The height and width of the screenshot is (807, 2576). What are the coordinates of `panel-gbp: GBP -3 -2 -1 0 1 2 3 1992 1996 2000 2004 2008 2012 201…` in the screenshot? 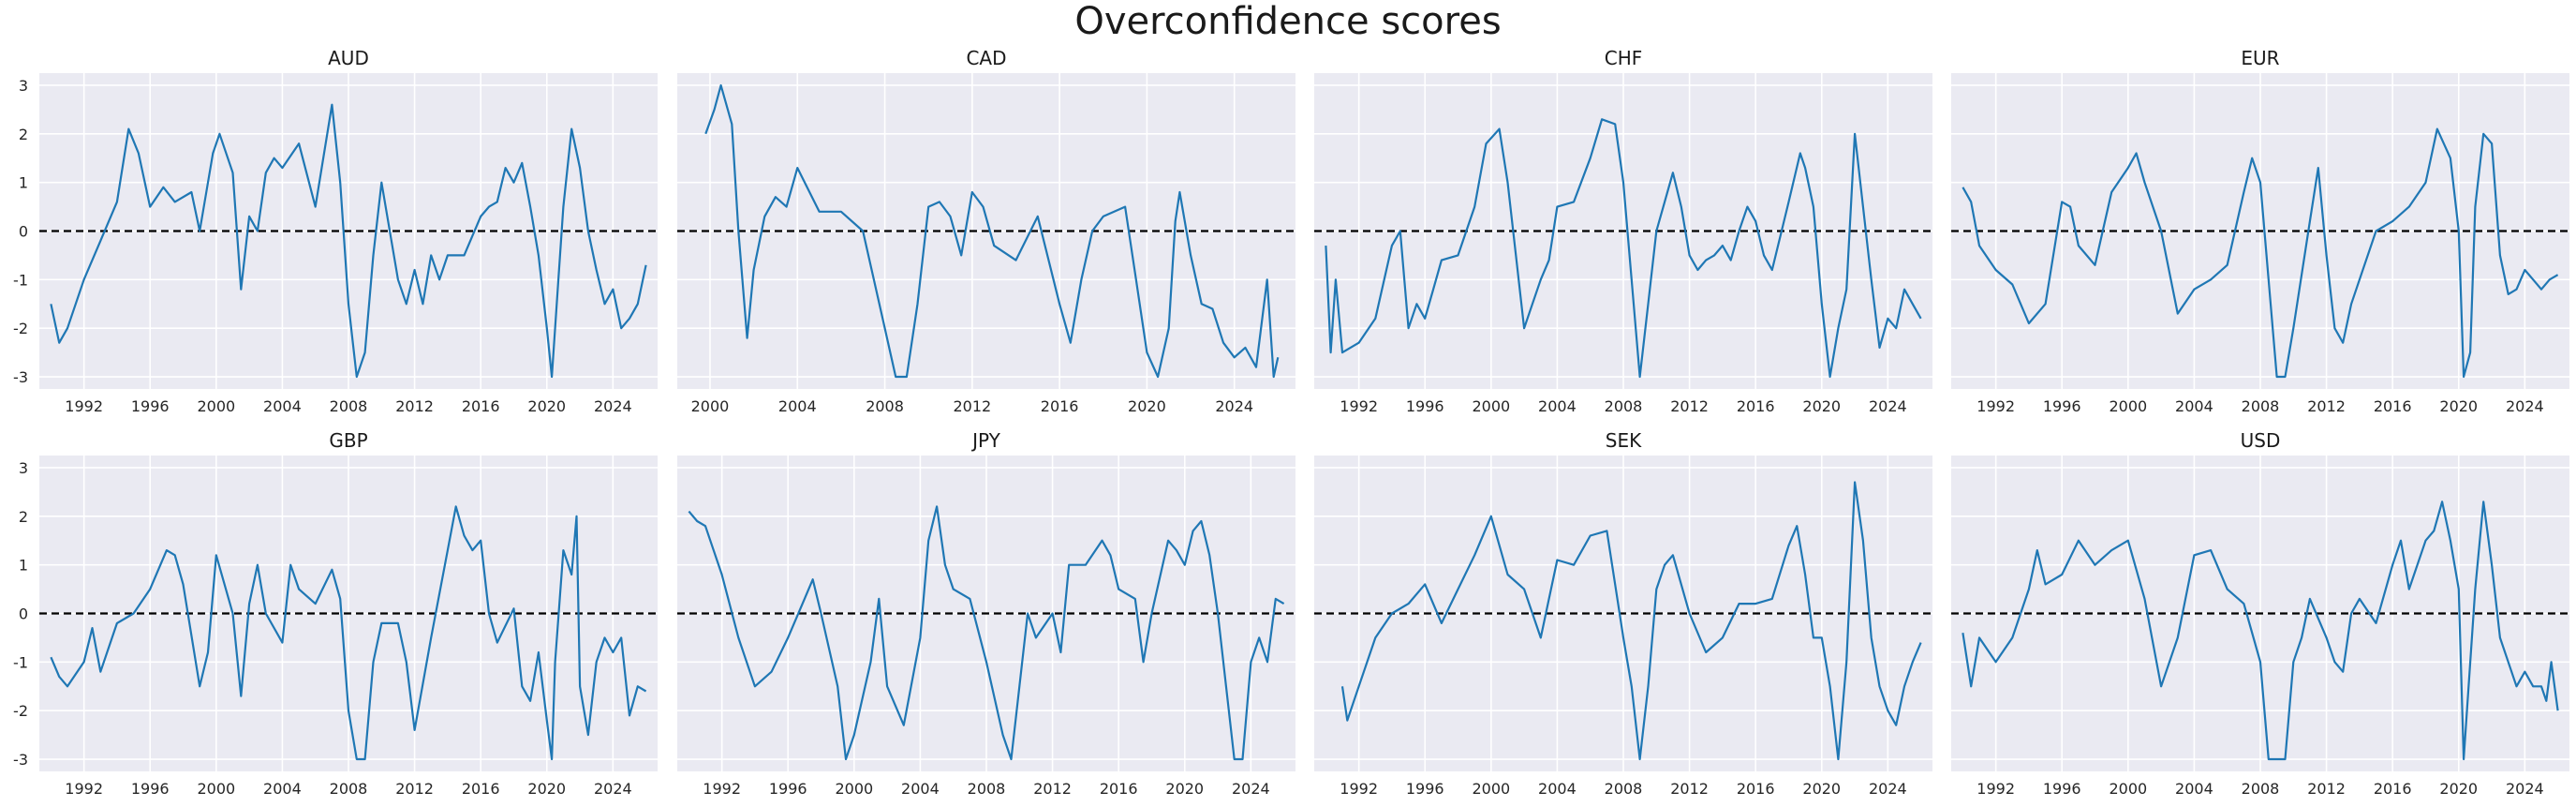 It's located at (336, 613).